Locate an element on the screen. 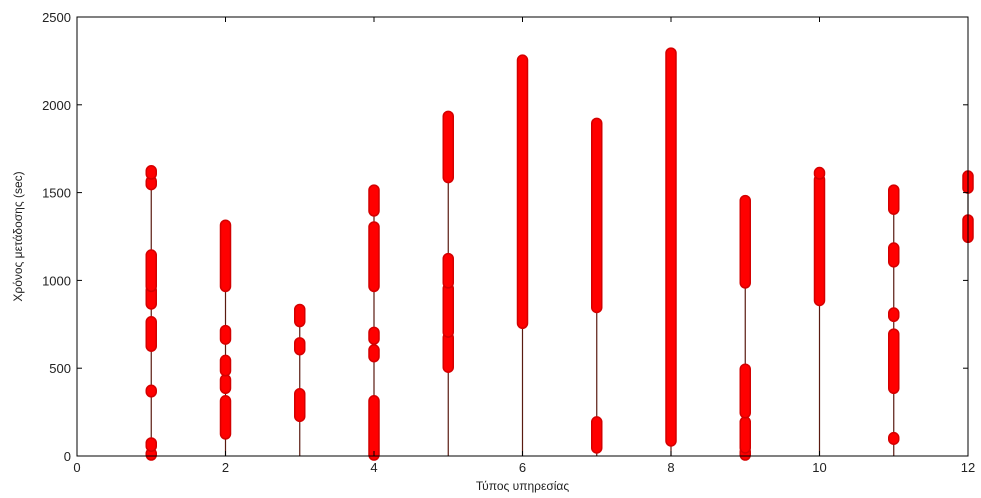 The width and height of the screenshot is (981, 498). y-tick-label: 1500 is located at coordinates (56, 193).